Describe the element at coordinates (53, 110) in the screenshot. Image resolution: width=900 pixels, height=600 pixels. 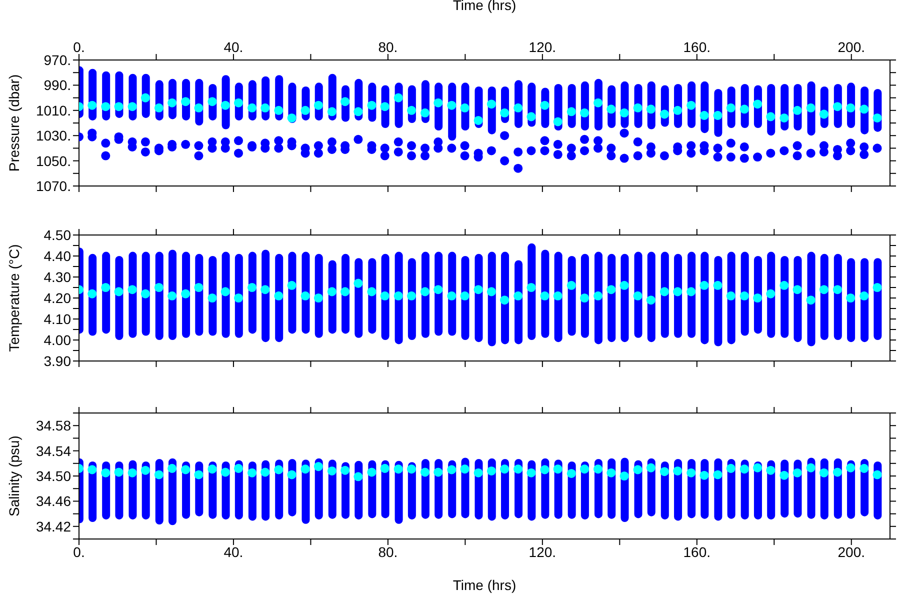
I see `y-tick-label: 1010.` at that location.